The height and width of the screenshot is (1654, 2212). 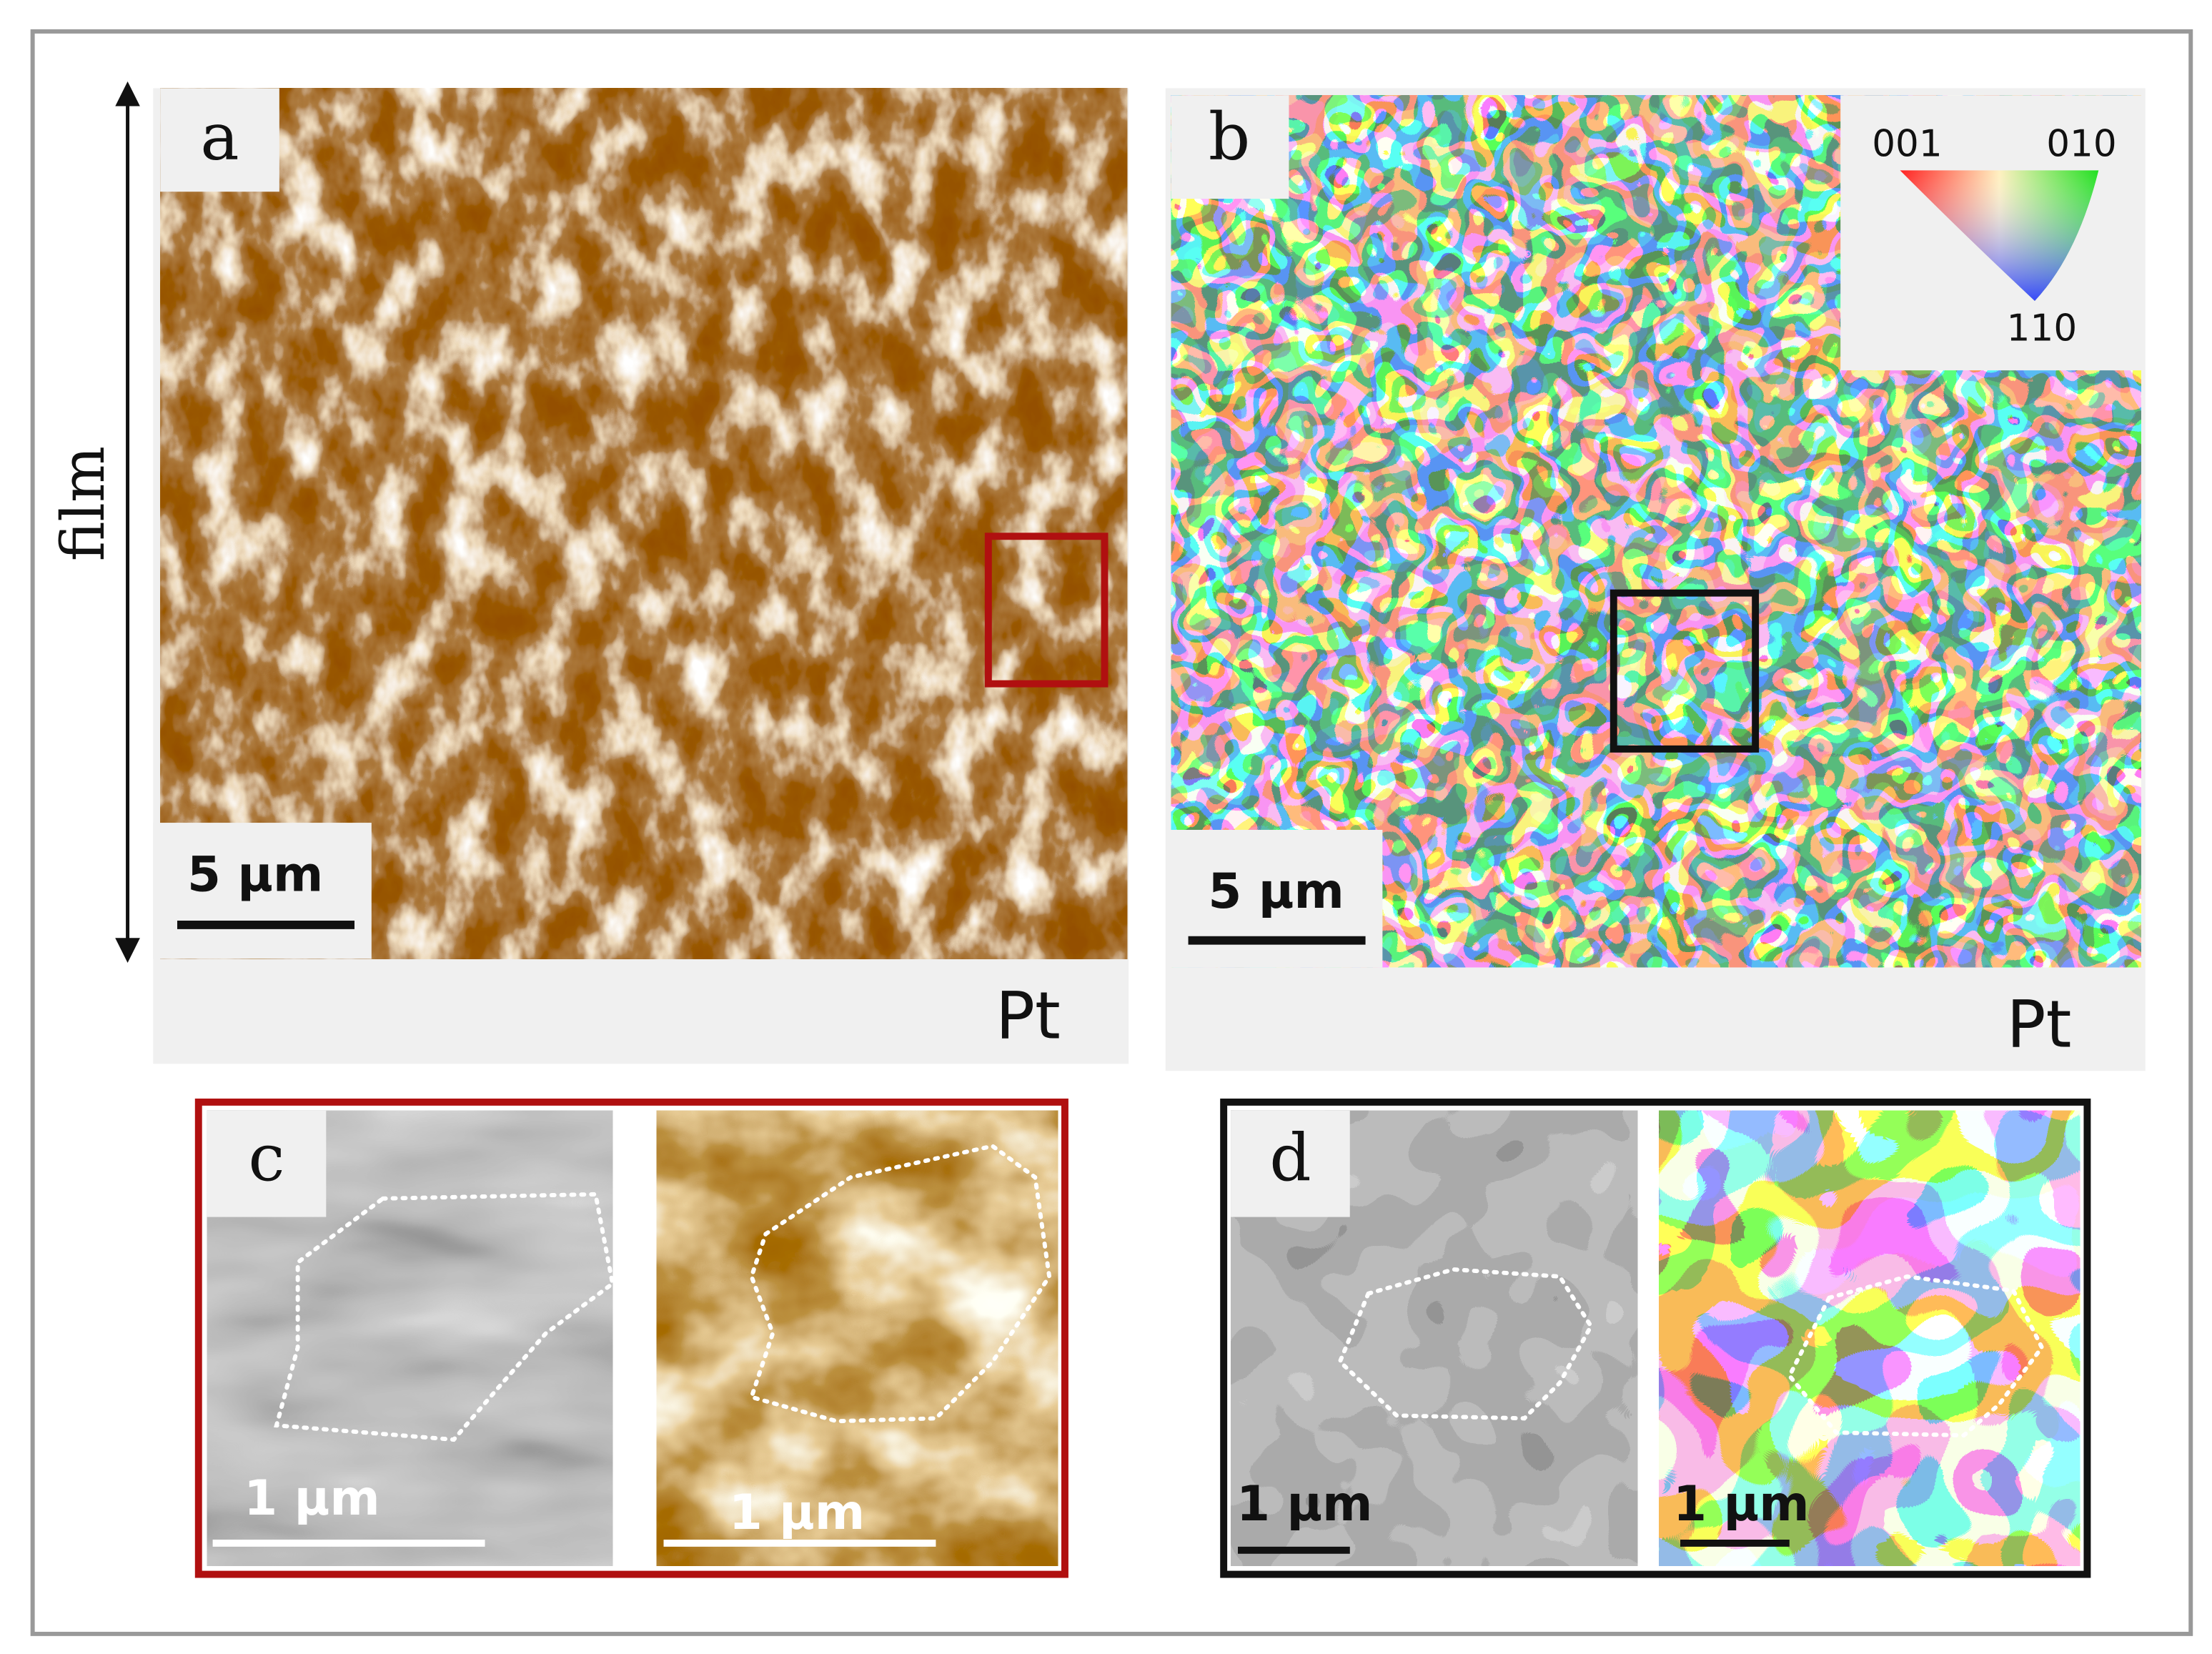 I want to click on film-label: film, so click(x=83, y=504).